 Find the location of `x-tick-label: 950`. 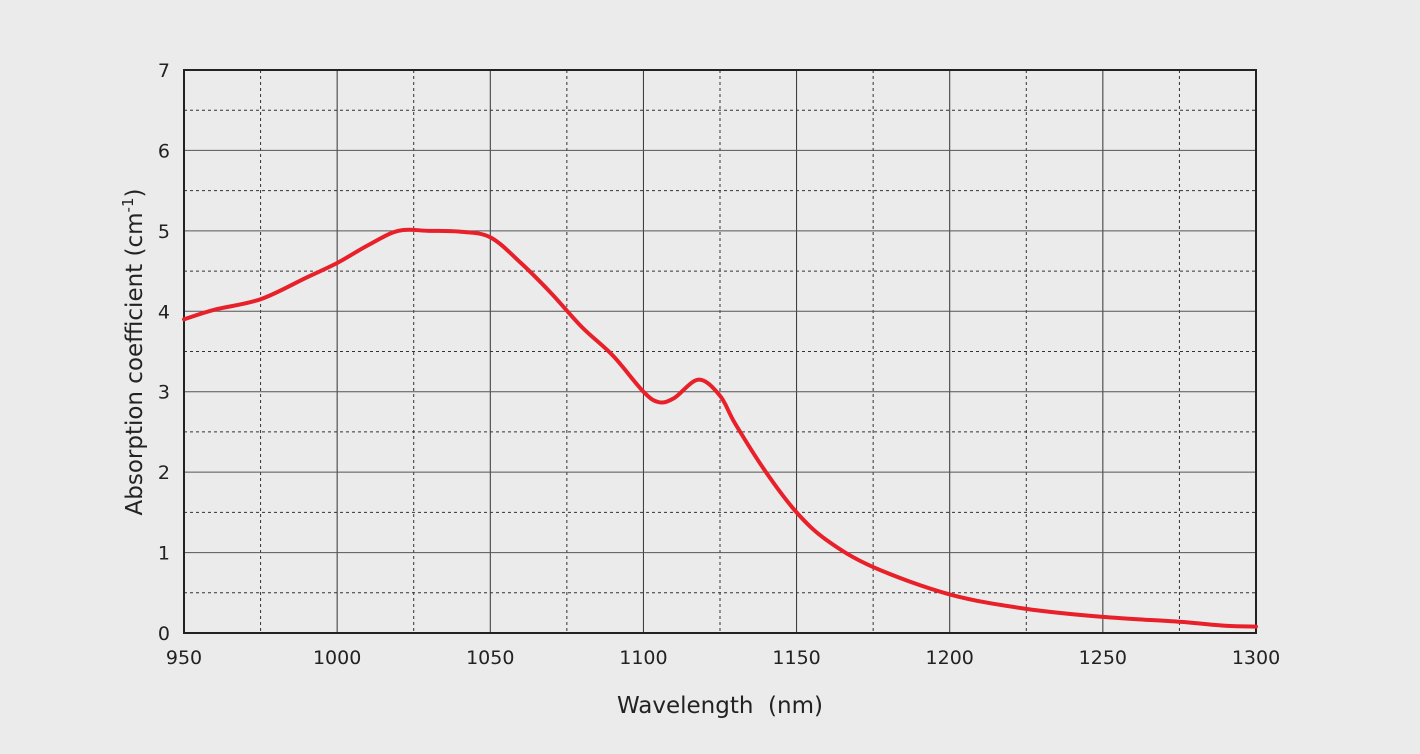

x-tick-label: 950 is located at coordinates (184, 658).